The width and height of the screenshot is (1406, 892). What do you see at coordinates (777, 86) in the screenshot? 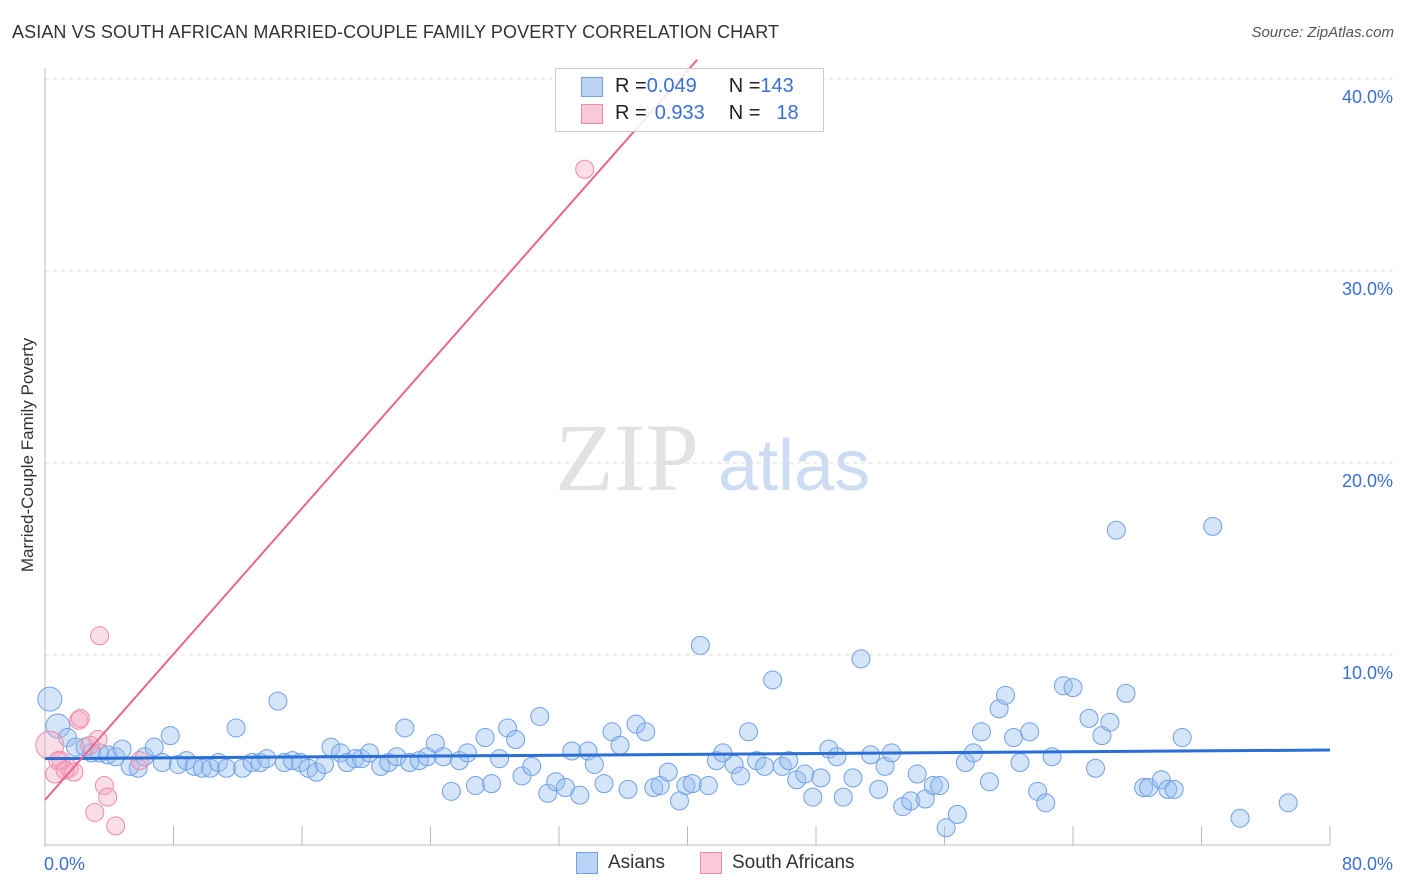
I see `asians-n-value: 143` at bounding box center [777, 86].